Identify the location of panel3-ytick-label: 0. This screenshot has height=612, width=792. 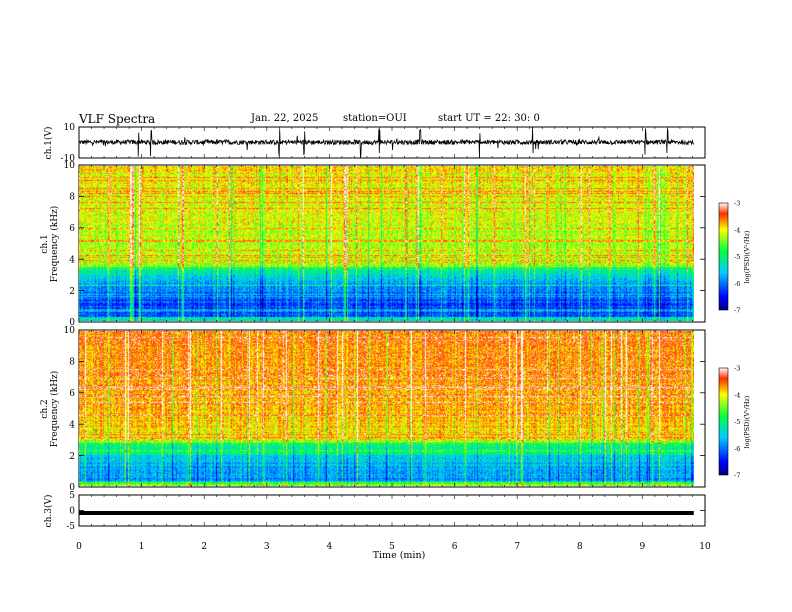
(72, 488).